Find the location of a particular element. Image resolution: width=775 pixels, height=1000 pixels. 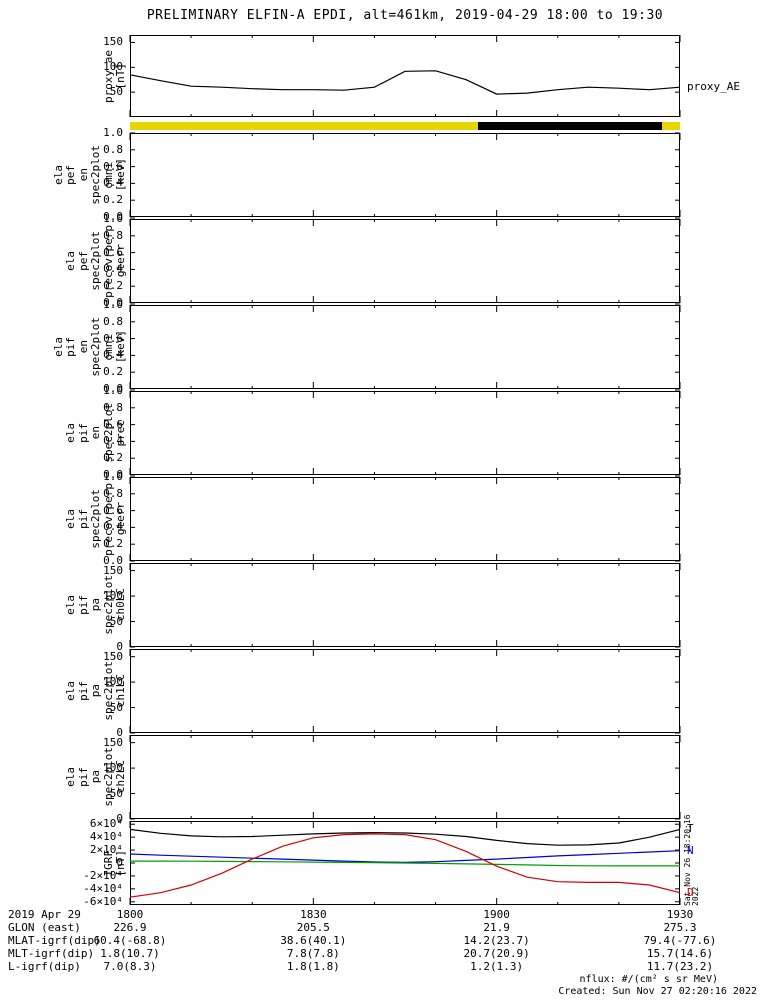

table-cell: 60.4(-68.8) is located at coordinates (130, 940).